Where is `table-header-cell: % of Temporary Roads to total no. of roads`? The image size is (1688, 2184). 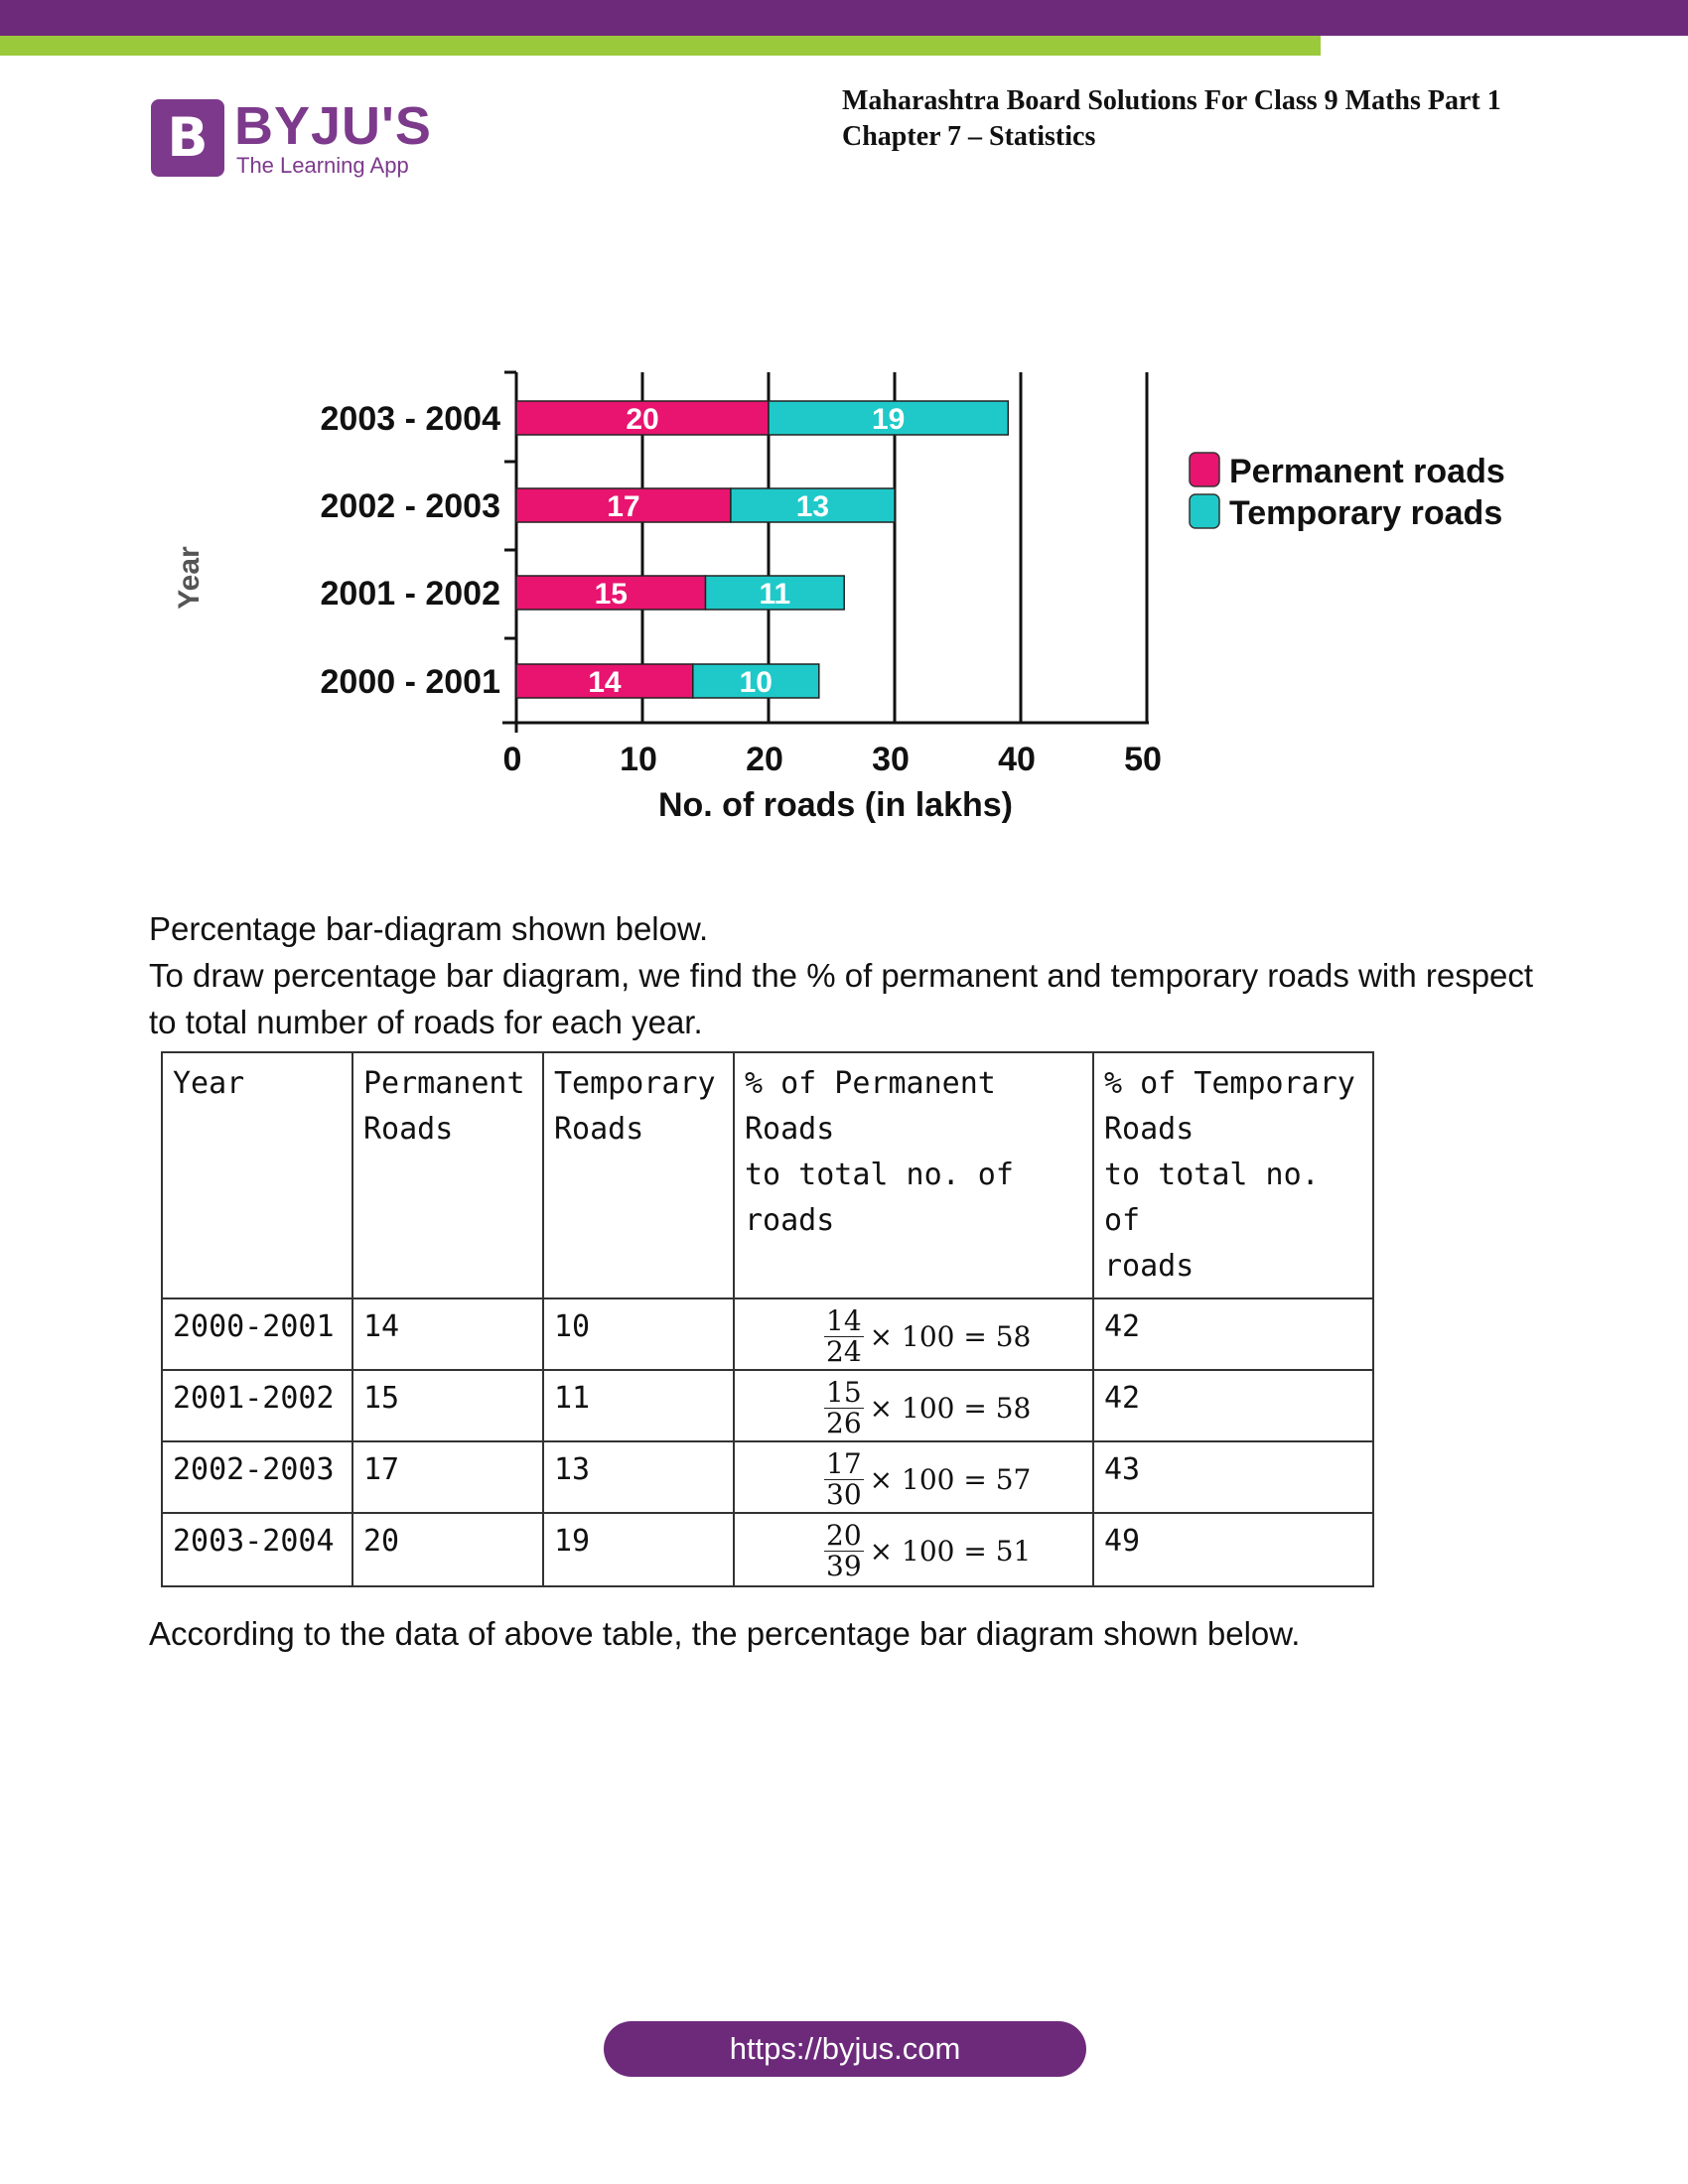
table-header-cell: % of Temporary Roads to total no. of roads is located at coordinates (1233, 1175).